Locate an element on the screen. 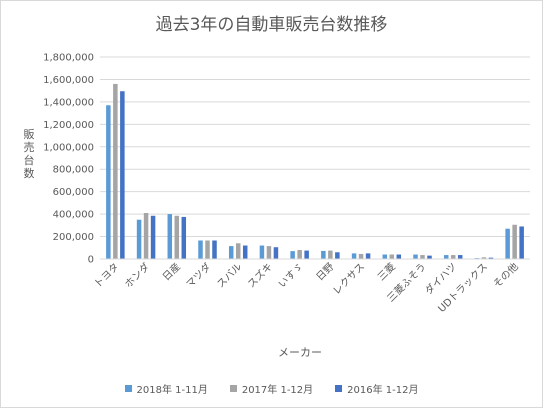 The width and height of the screenshot is (543, 408). x-category-label: 日産 is located at coordinates (171, 271).